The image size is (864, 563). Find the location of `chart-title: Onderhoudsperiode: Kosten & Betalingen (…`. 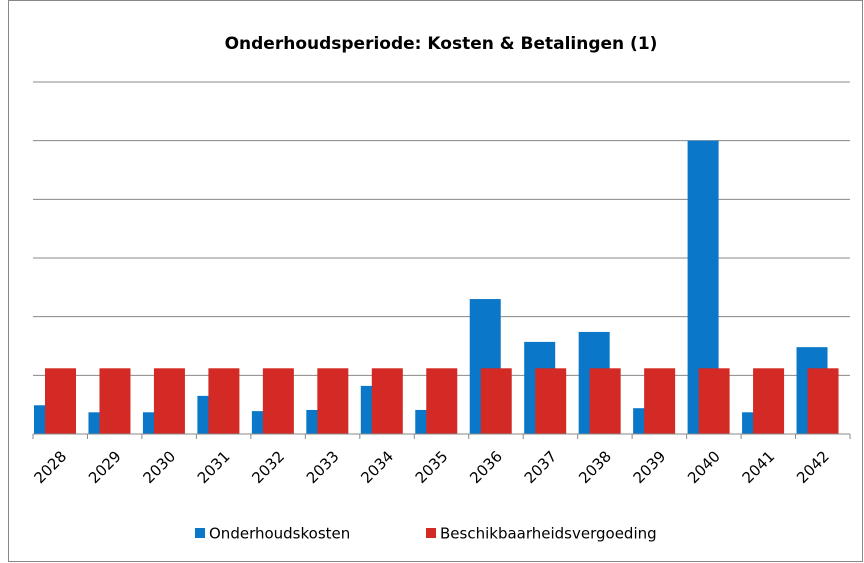

chart-title: Onderhoudsperiode: Kosten & Betalingen (… is located at coordinates (441, 44).